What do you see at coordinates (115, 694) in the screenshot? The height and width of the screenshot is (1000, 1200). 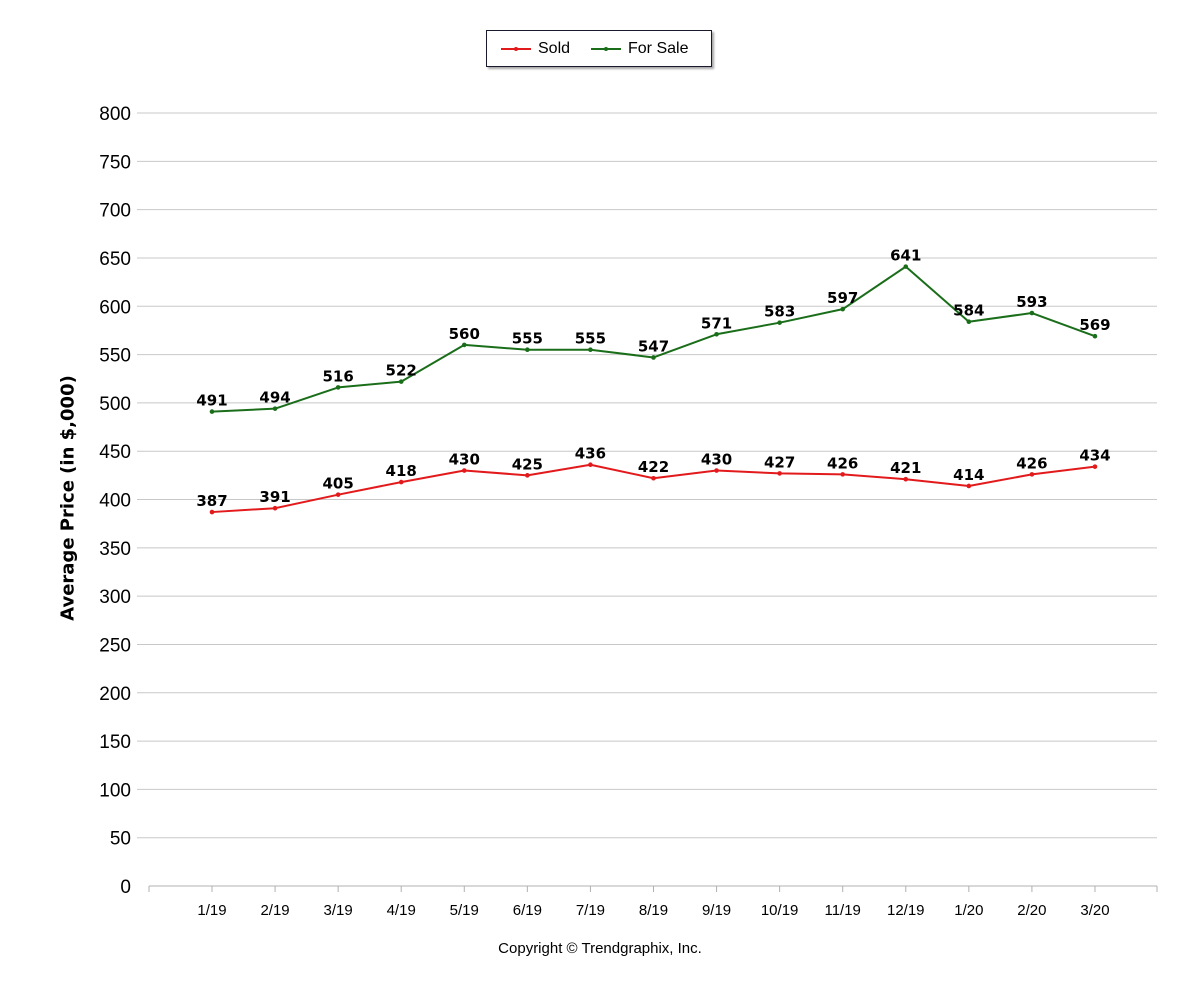 I see `y-tick-label: 200` at bounding box center [115, 694].